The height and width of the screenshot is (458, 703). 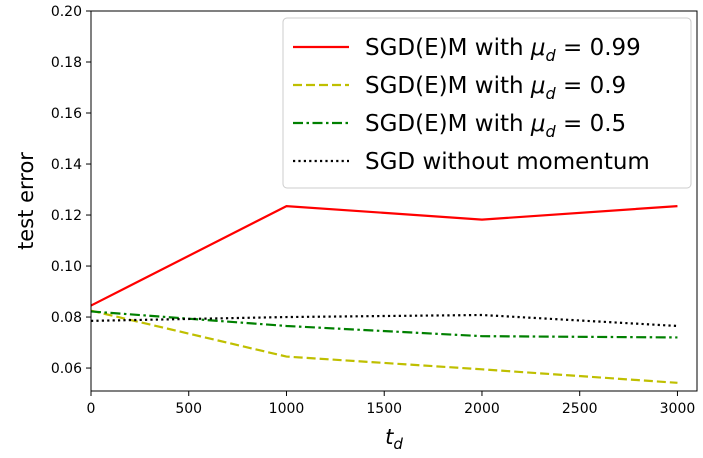 I want to click on y-tick-label: 0.16, so click(x=66, y=114).